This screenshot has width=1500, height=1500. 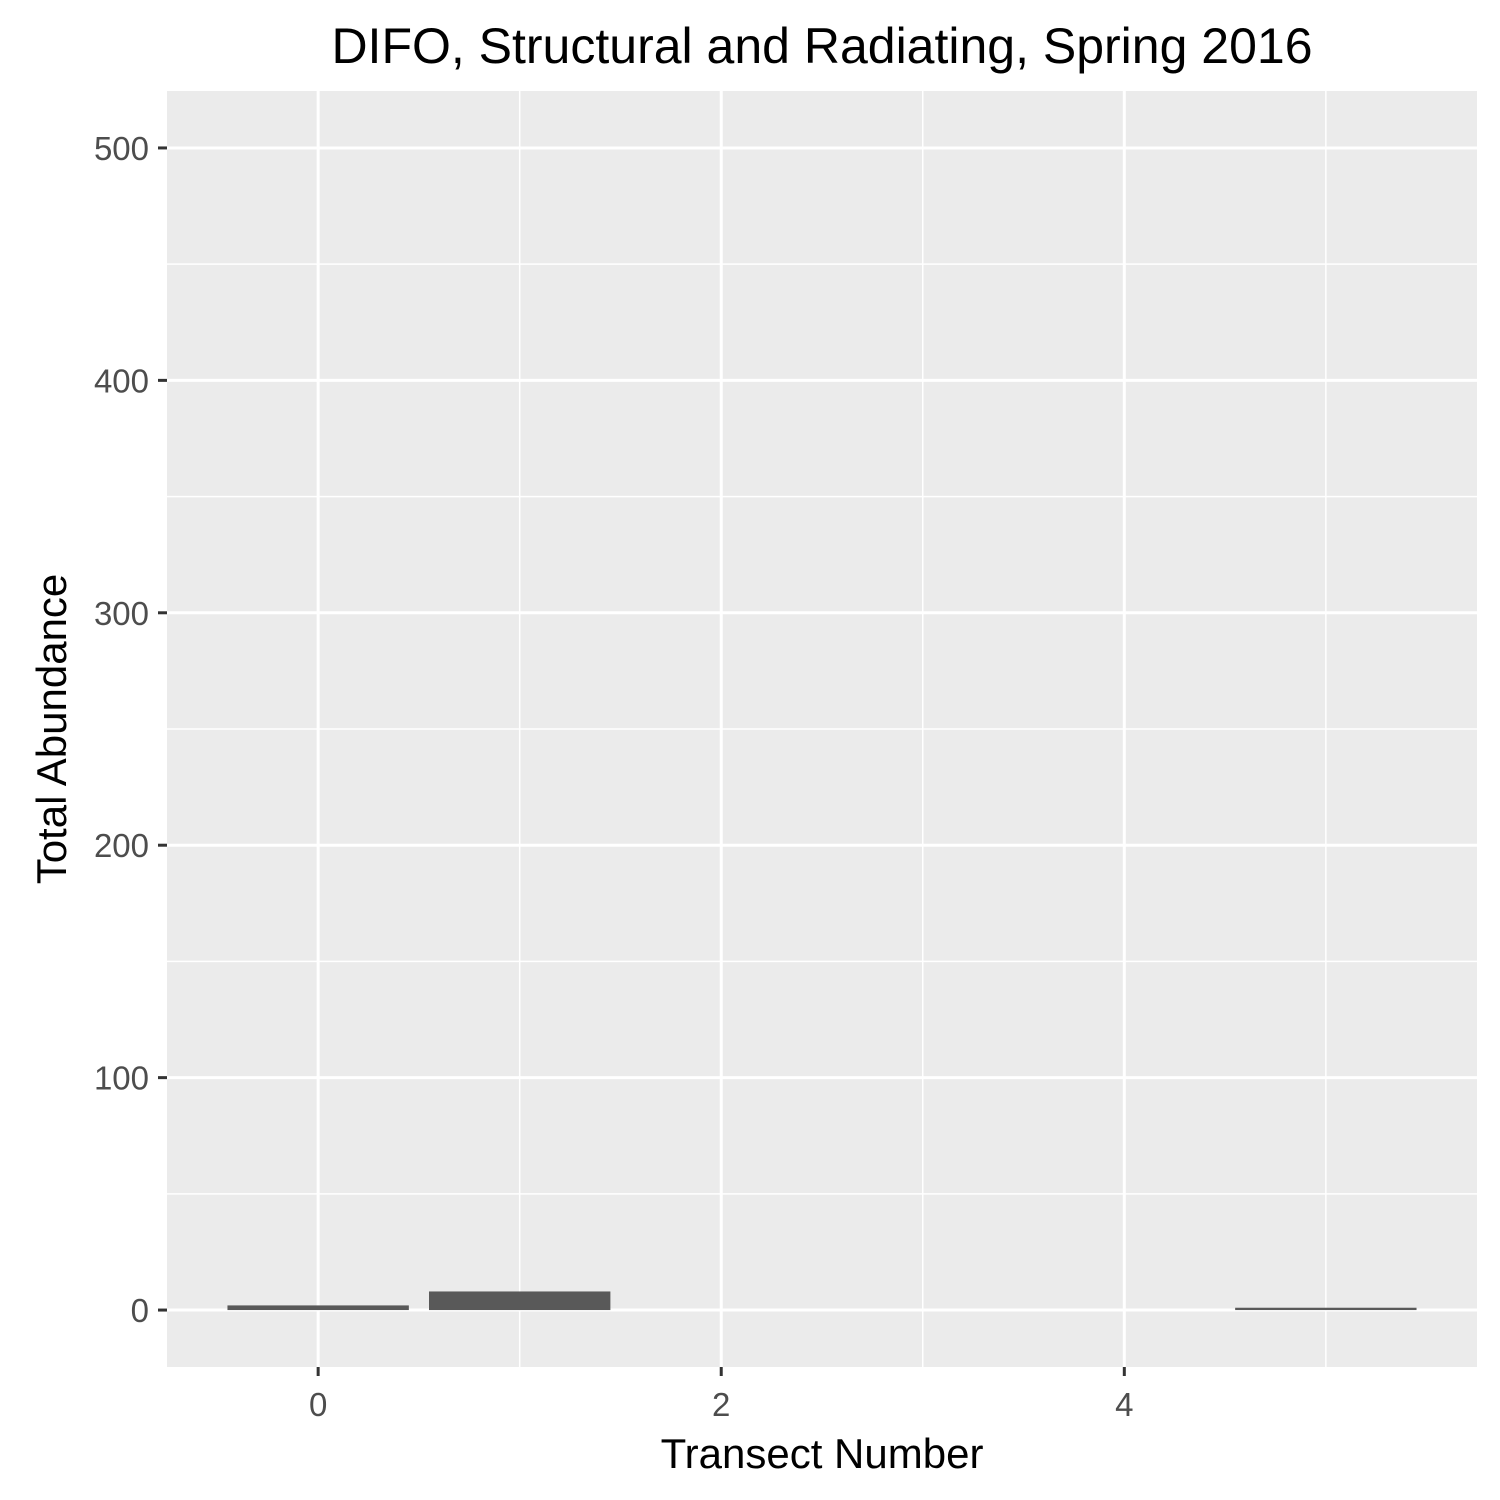 What do you see at coordinates (51, 729) in the screenshot?
I see `y-axis-title: Total Abundance` at bounding box center [51, 729].